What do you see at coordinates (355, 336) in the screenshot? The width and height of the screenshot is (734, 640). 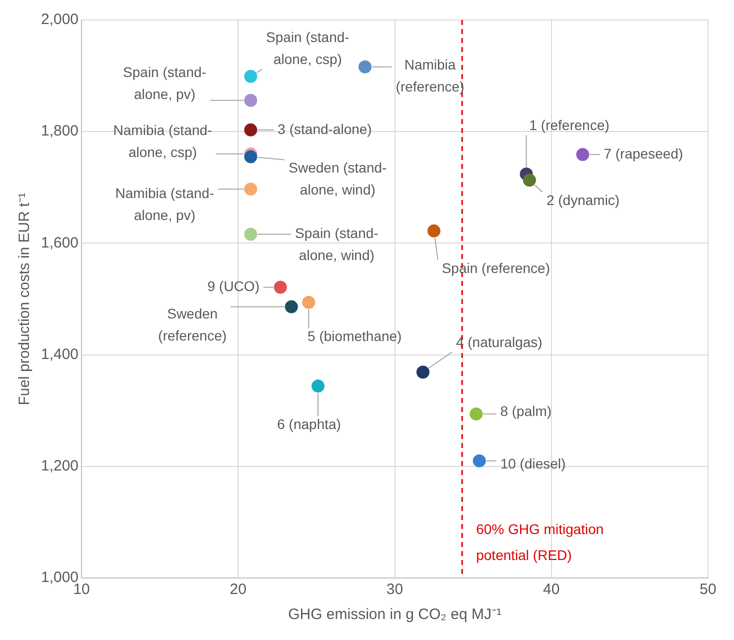 I see `series-label: 5 (biomethane)` at bounding box center [355, 336].